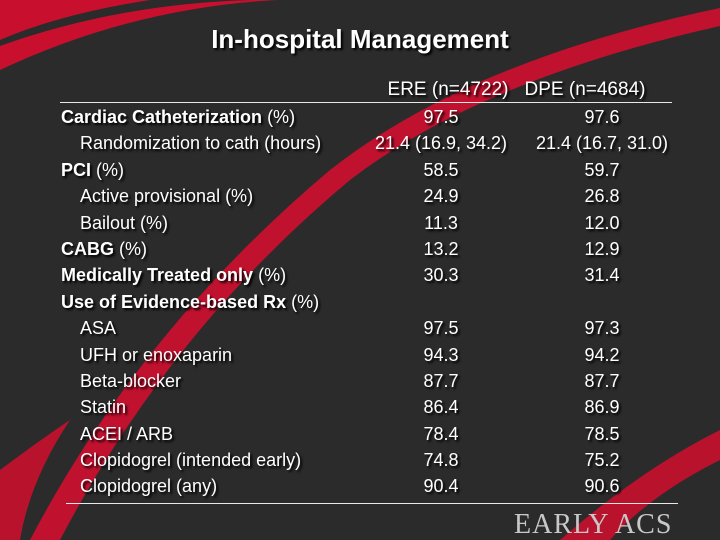 This screenshot has width=720, height=540. What do you see at coordinates (360, 486) in the screenshot?
I see `table-row: Clopidogrel (any) 90.4 90.6` at bounding box center [360, 486].